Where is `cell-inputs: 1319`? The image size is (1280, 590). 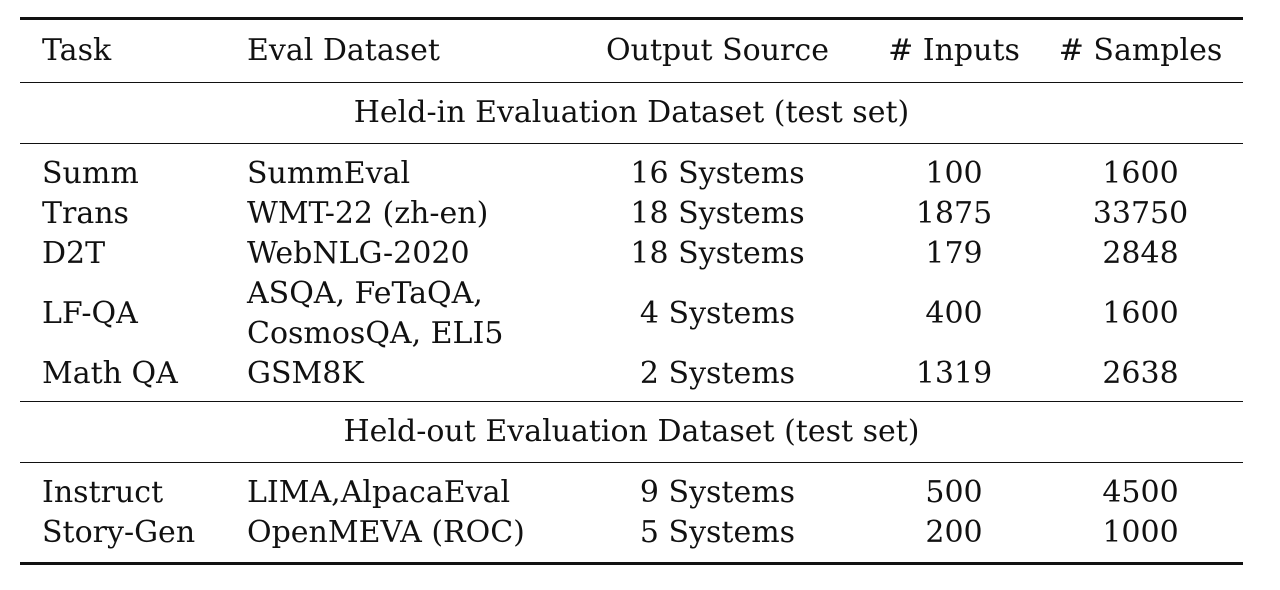
cell-inputs: 1319 is located at coordinates (954, 373).